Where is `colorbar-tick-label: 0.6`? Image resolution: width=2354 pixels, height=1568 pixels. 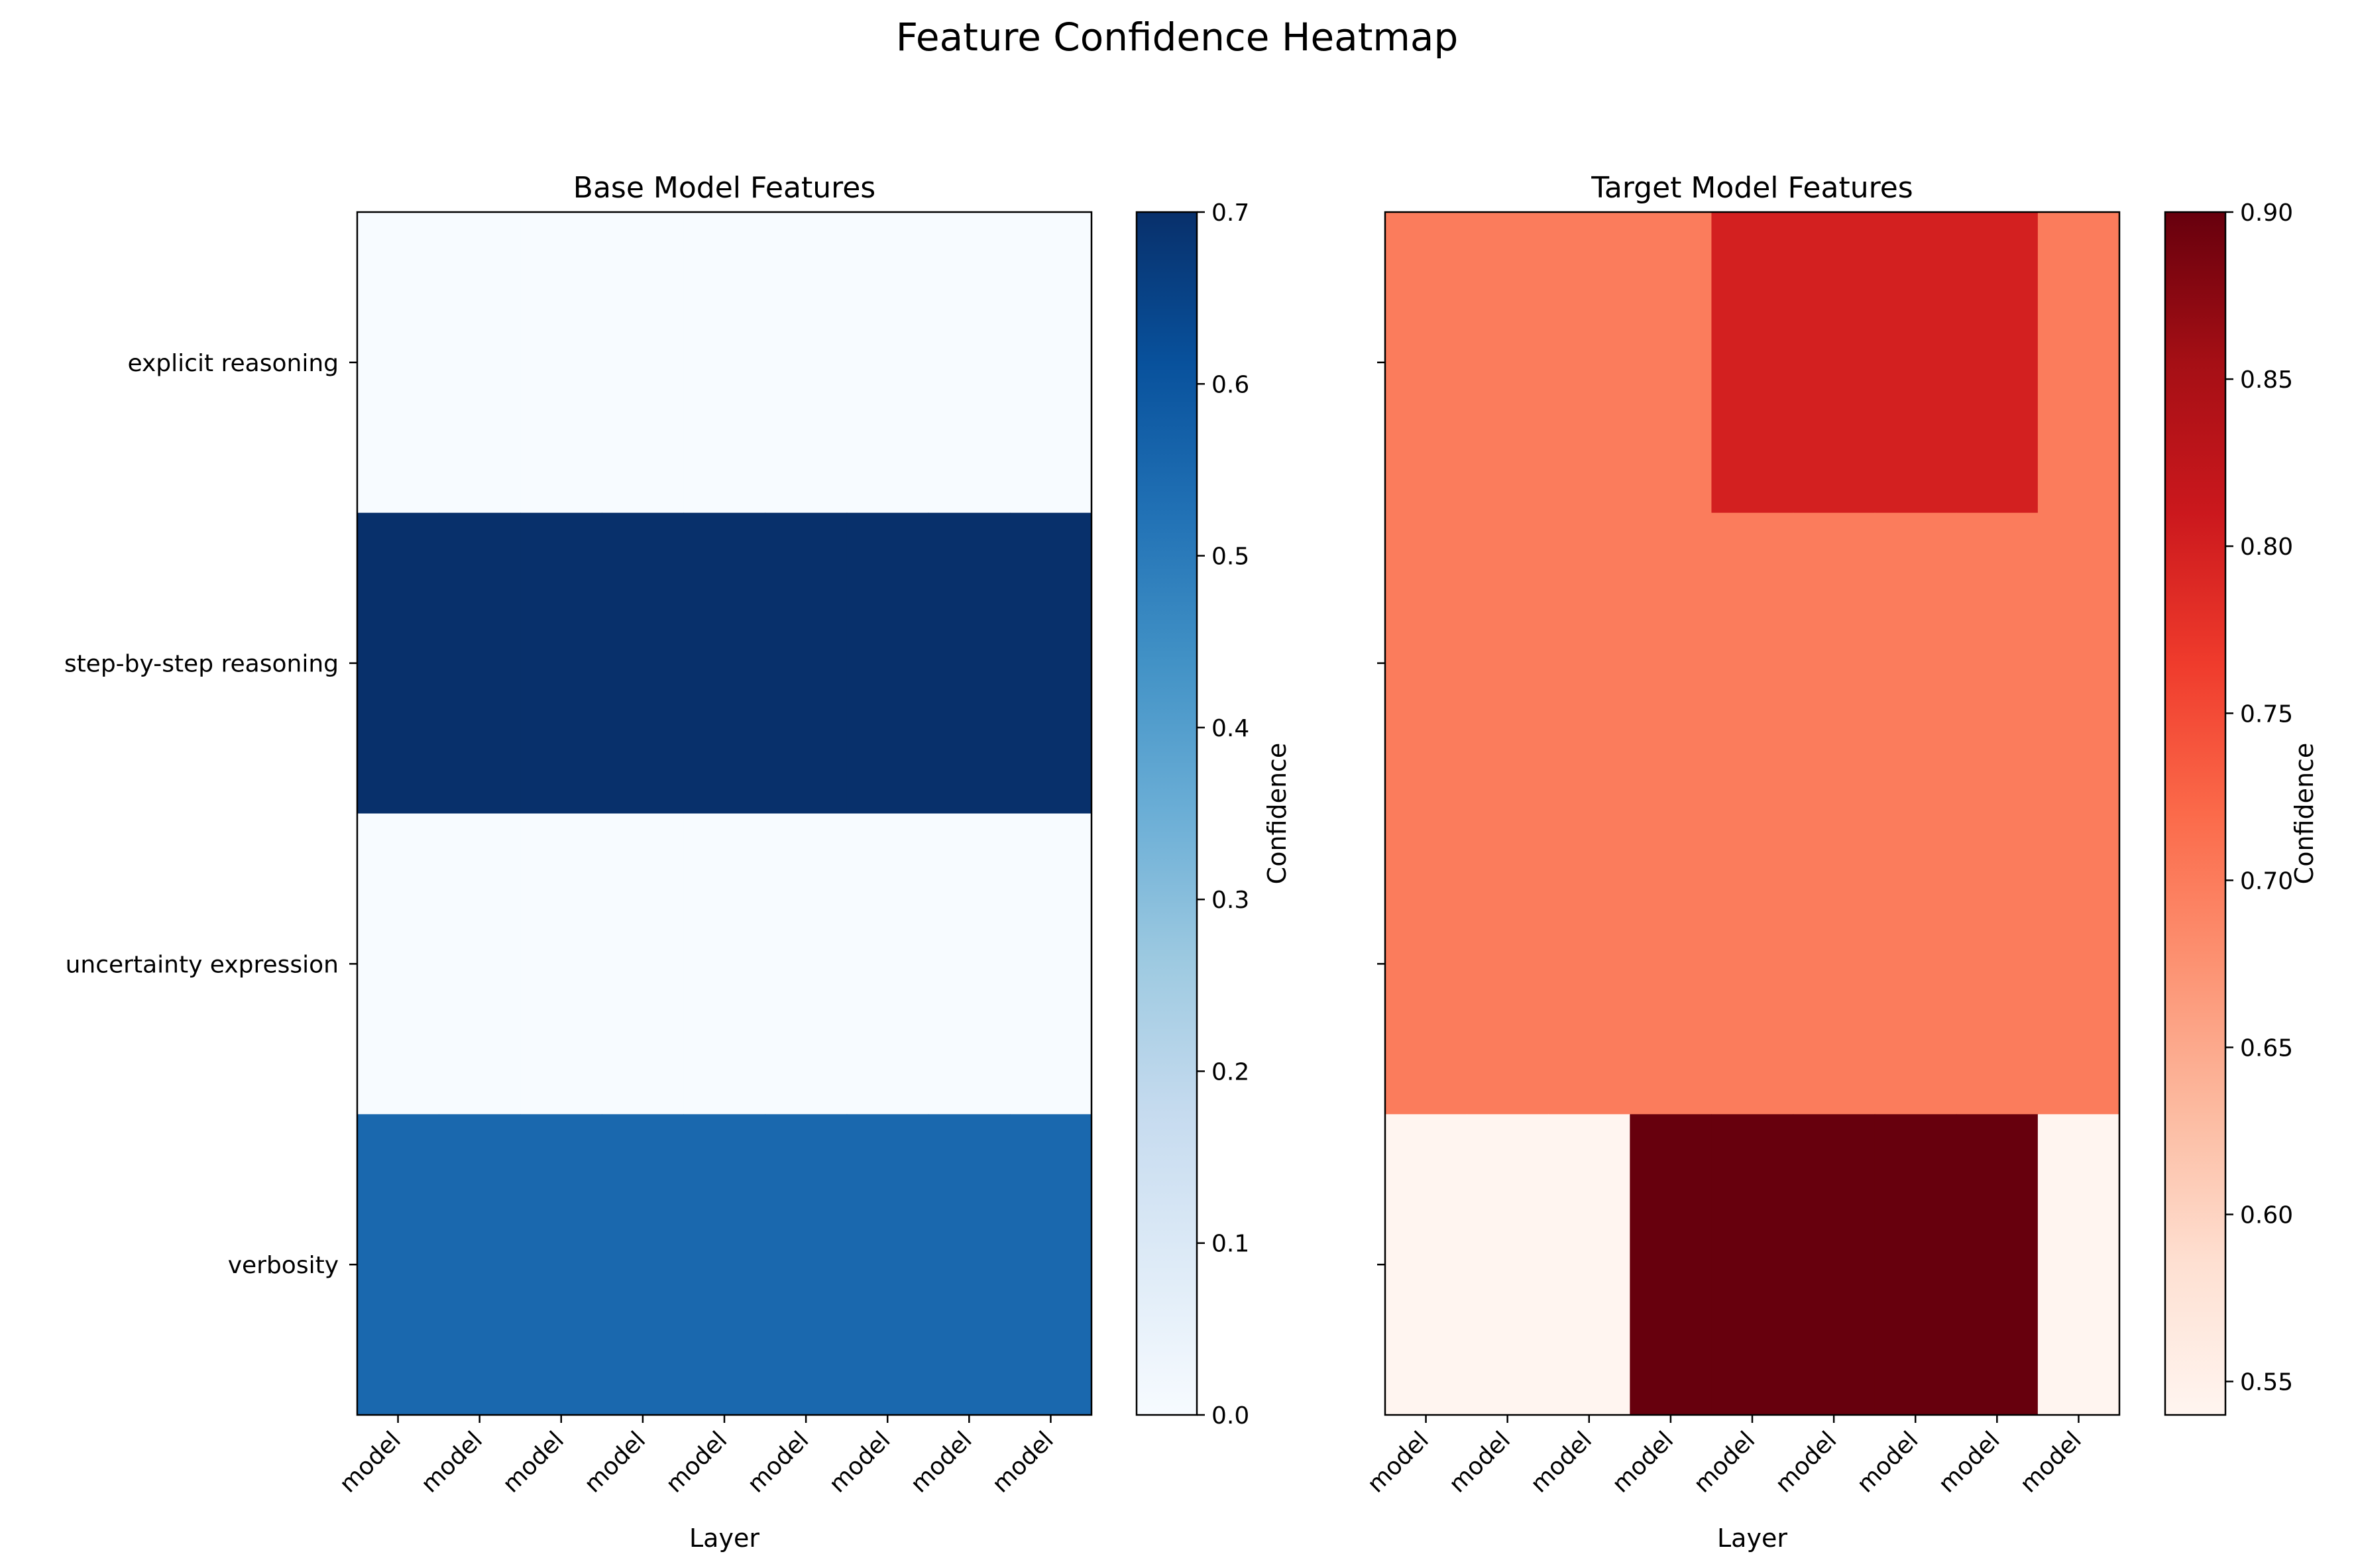
colorbar-tick-label: 0.6 is located at coordinates (1230, 384).